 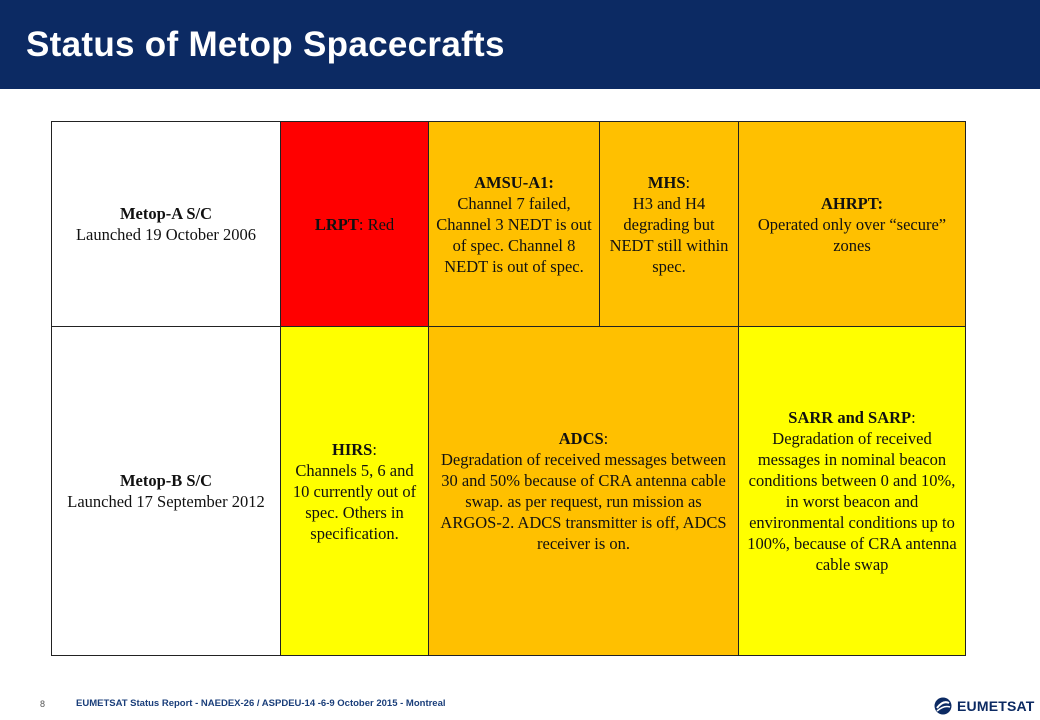 I want to click on logo-text: EUMETSAT, so click(x=996, y=706).